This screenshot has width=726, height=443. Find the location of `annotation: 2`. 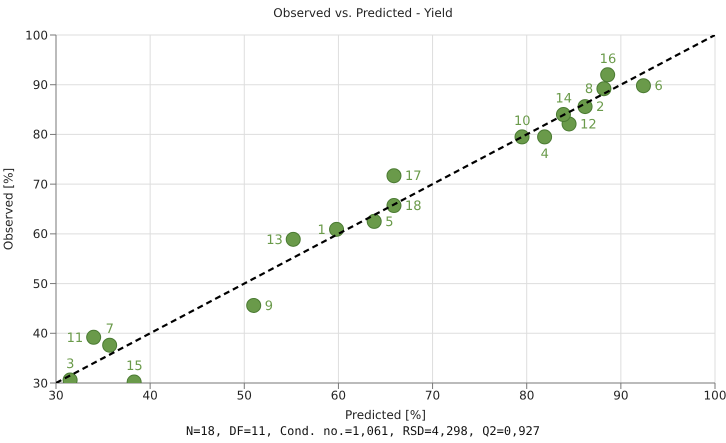

annotation: 2 is located at coordinates (600, 108).